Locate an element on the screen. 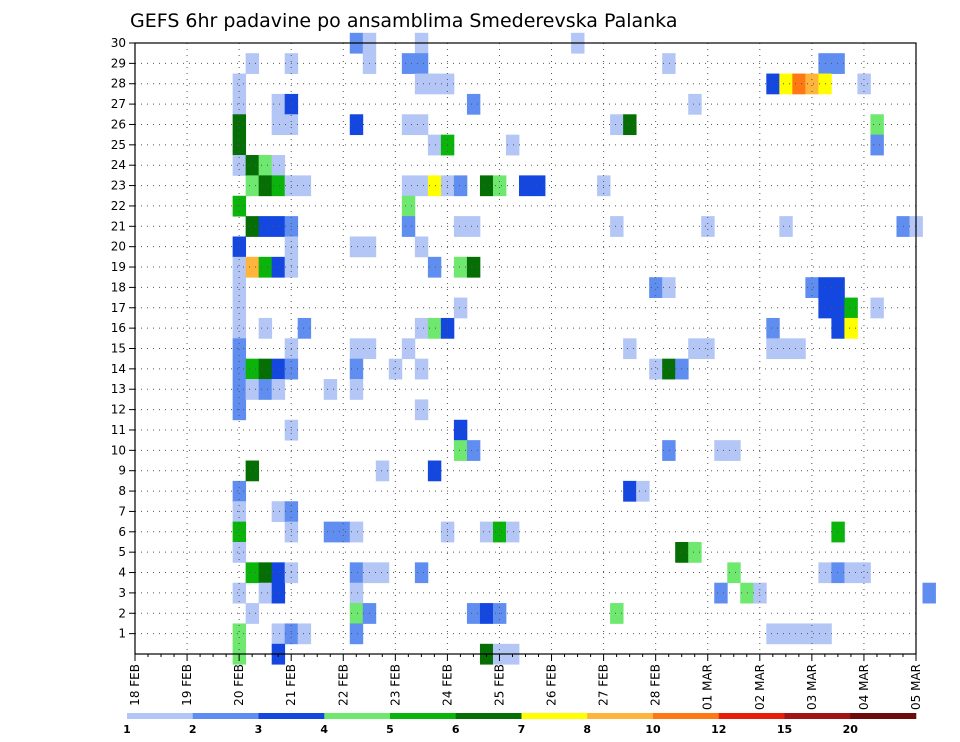  legend-label: 3 is located at coordinates (259, 729).